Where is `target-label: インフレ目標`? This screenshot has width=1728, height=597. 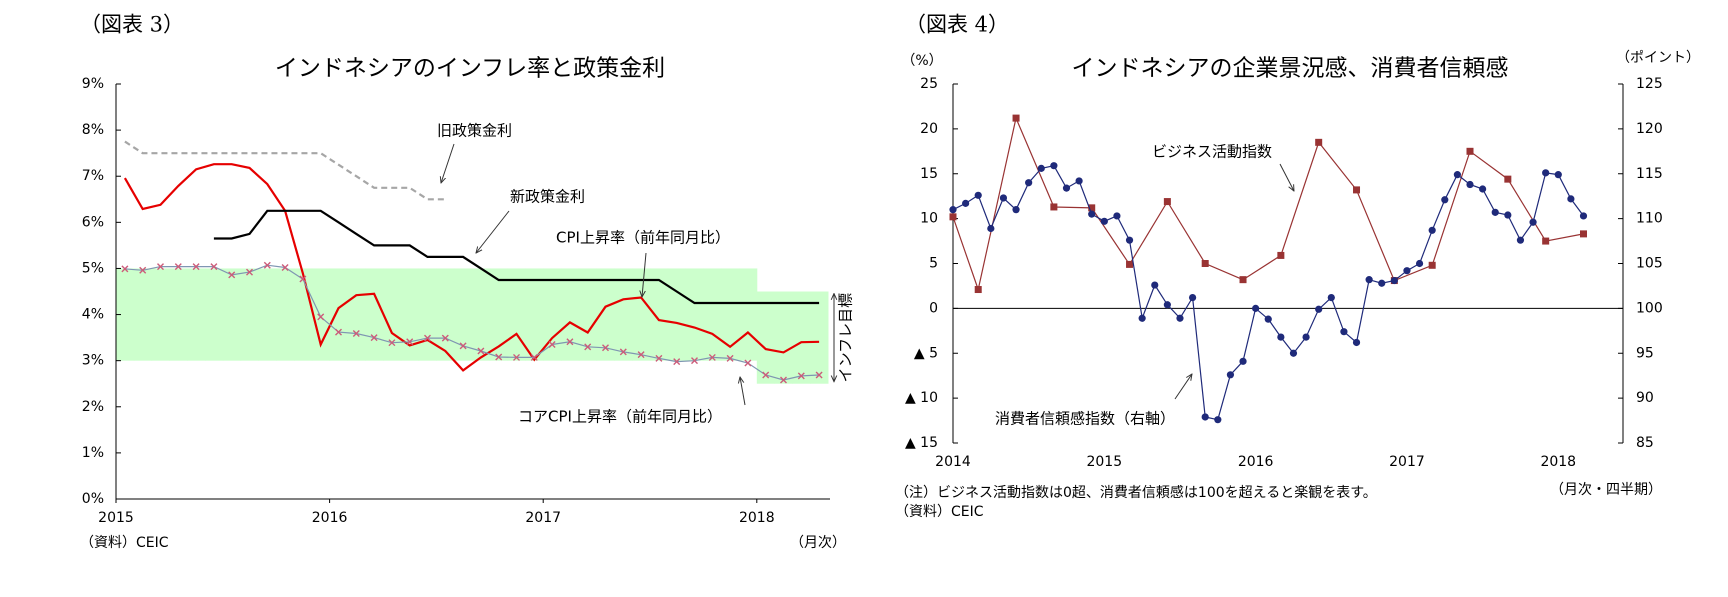
target-label: インフレ目標 is located at coordinates (846, 338).